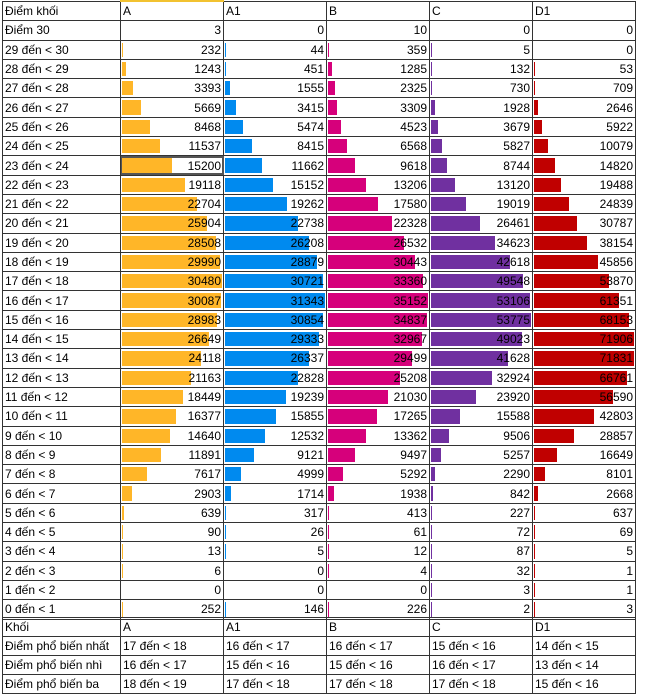 The height and width of the screenshot is (694, 665). What do you see at coordinates (378, 339) in the screenshot?
I see `cell-b: 32967` at bounding box center [378, 339].